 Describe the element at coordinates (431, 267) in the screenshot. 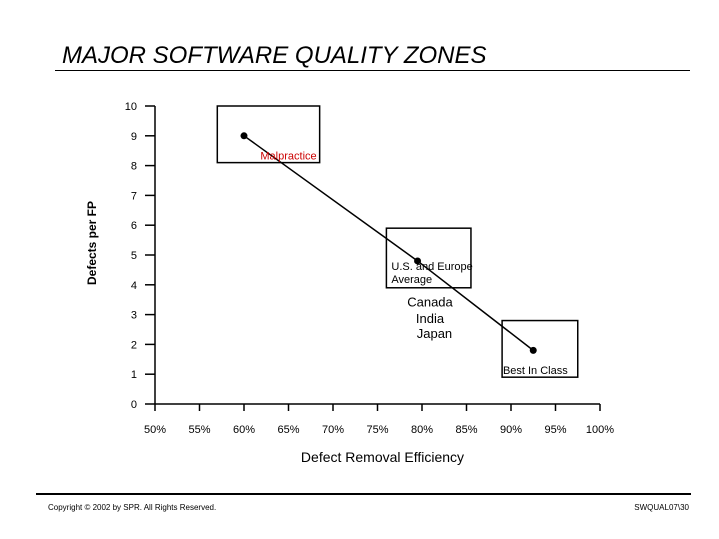

I see `zone-label-line: U.S. and Europe` at that location.